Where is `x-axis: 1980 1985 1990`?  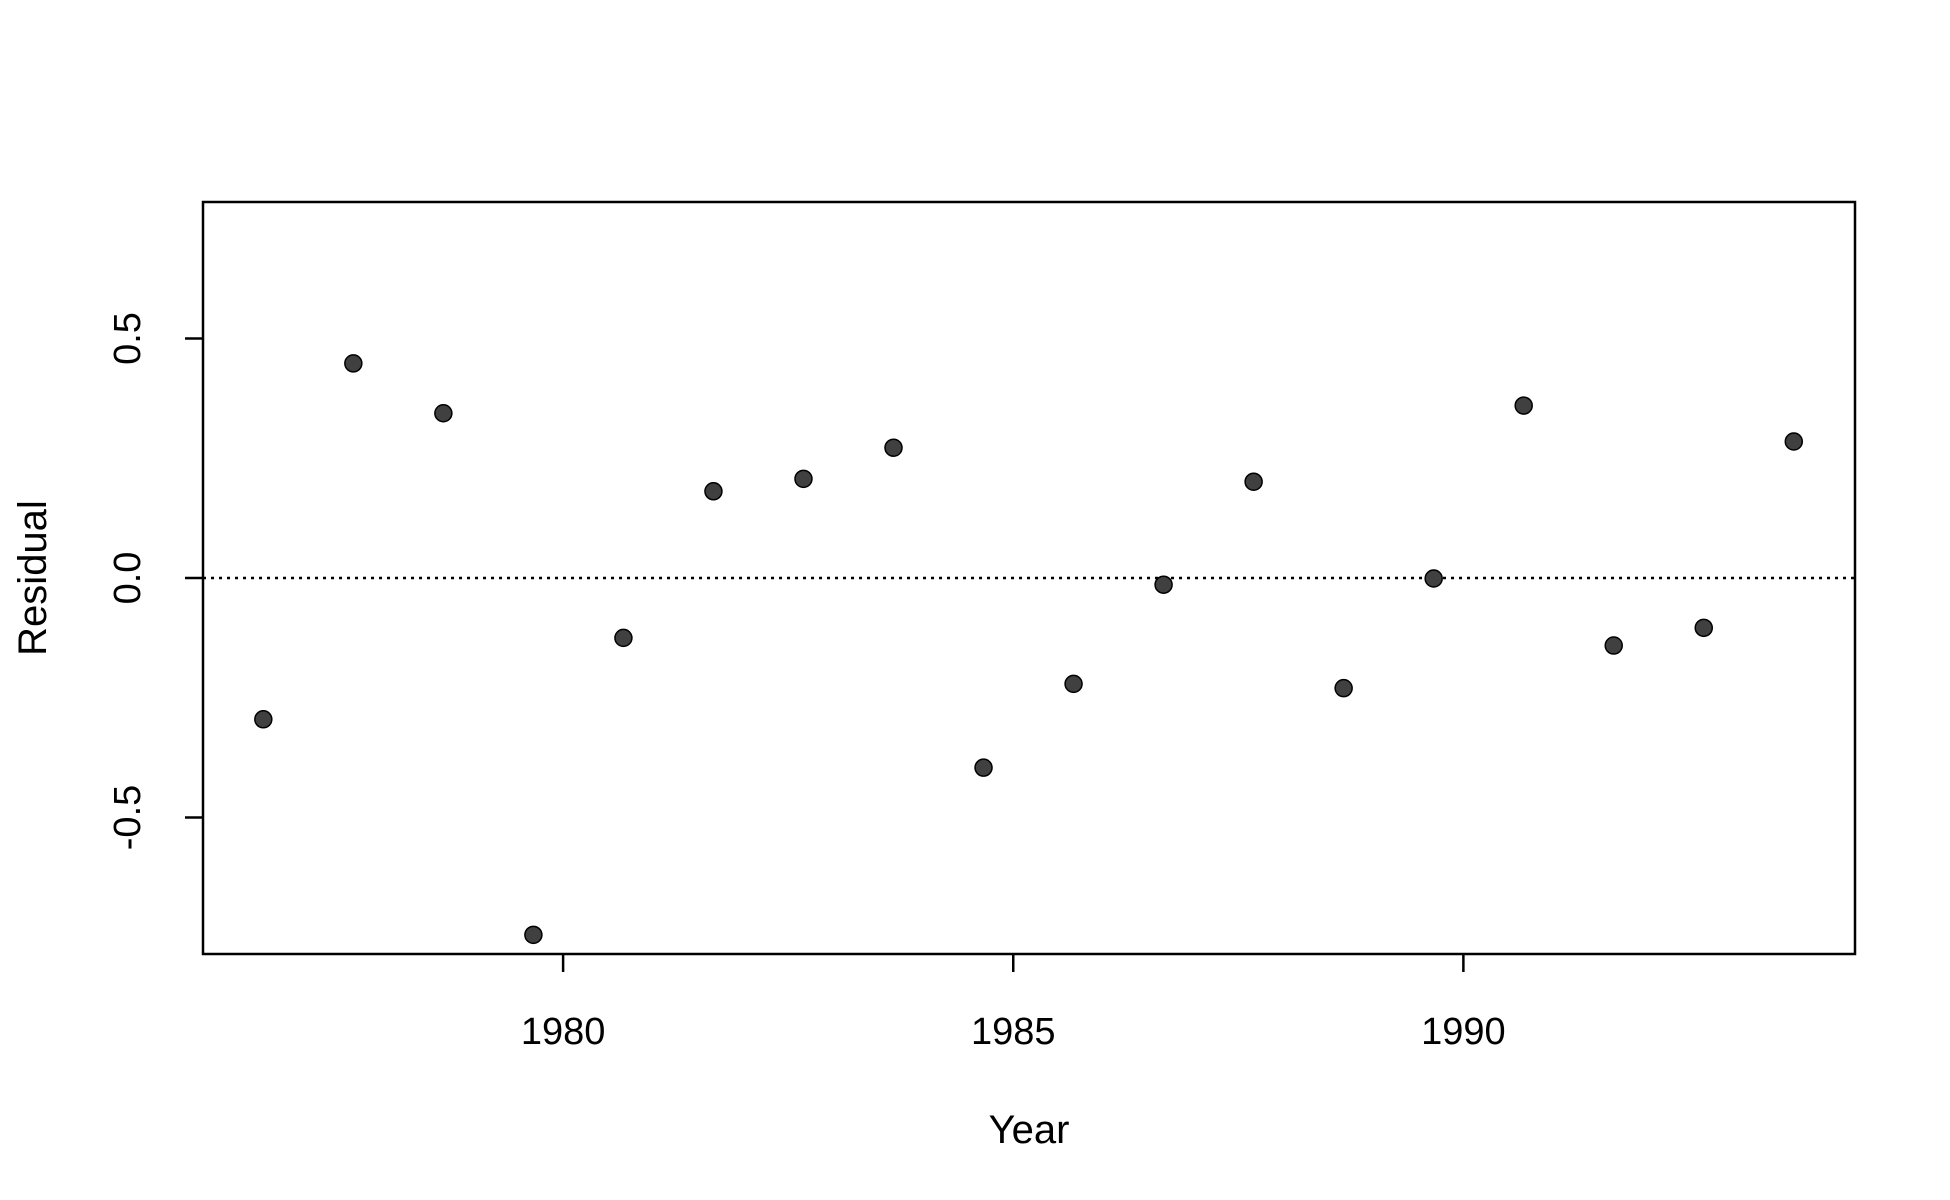
x-axis: 1980 1985 1990 is located at coordinates (1013, 1003).